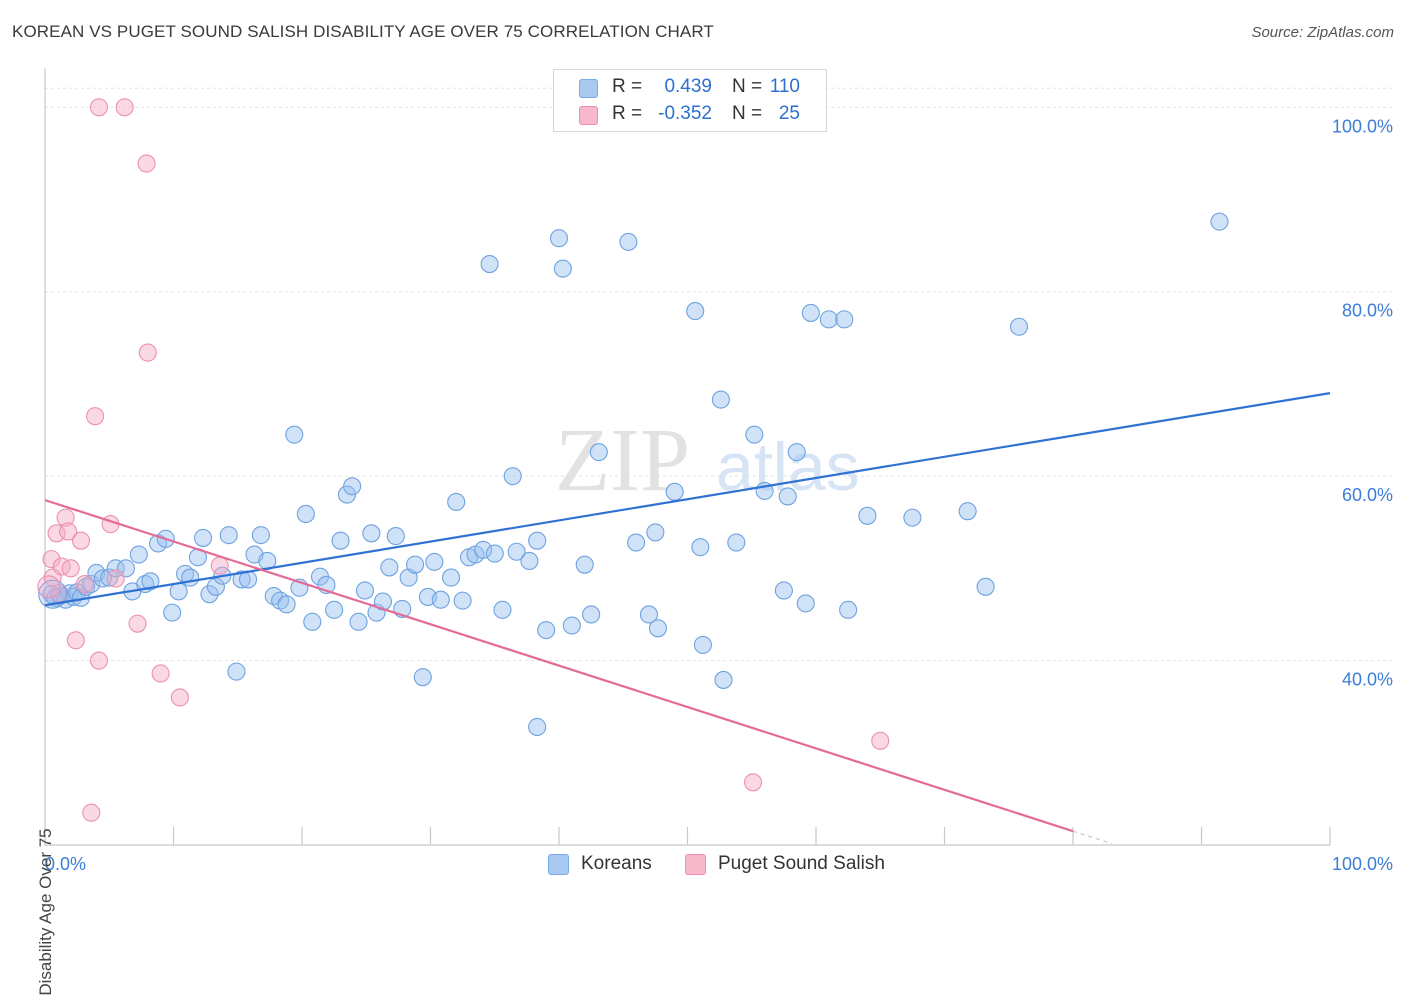 The height and width of the screenshot is (996, 1406). I want to click on legend-row-puget: R = -0.352 N = 25, so click(690, 114).